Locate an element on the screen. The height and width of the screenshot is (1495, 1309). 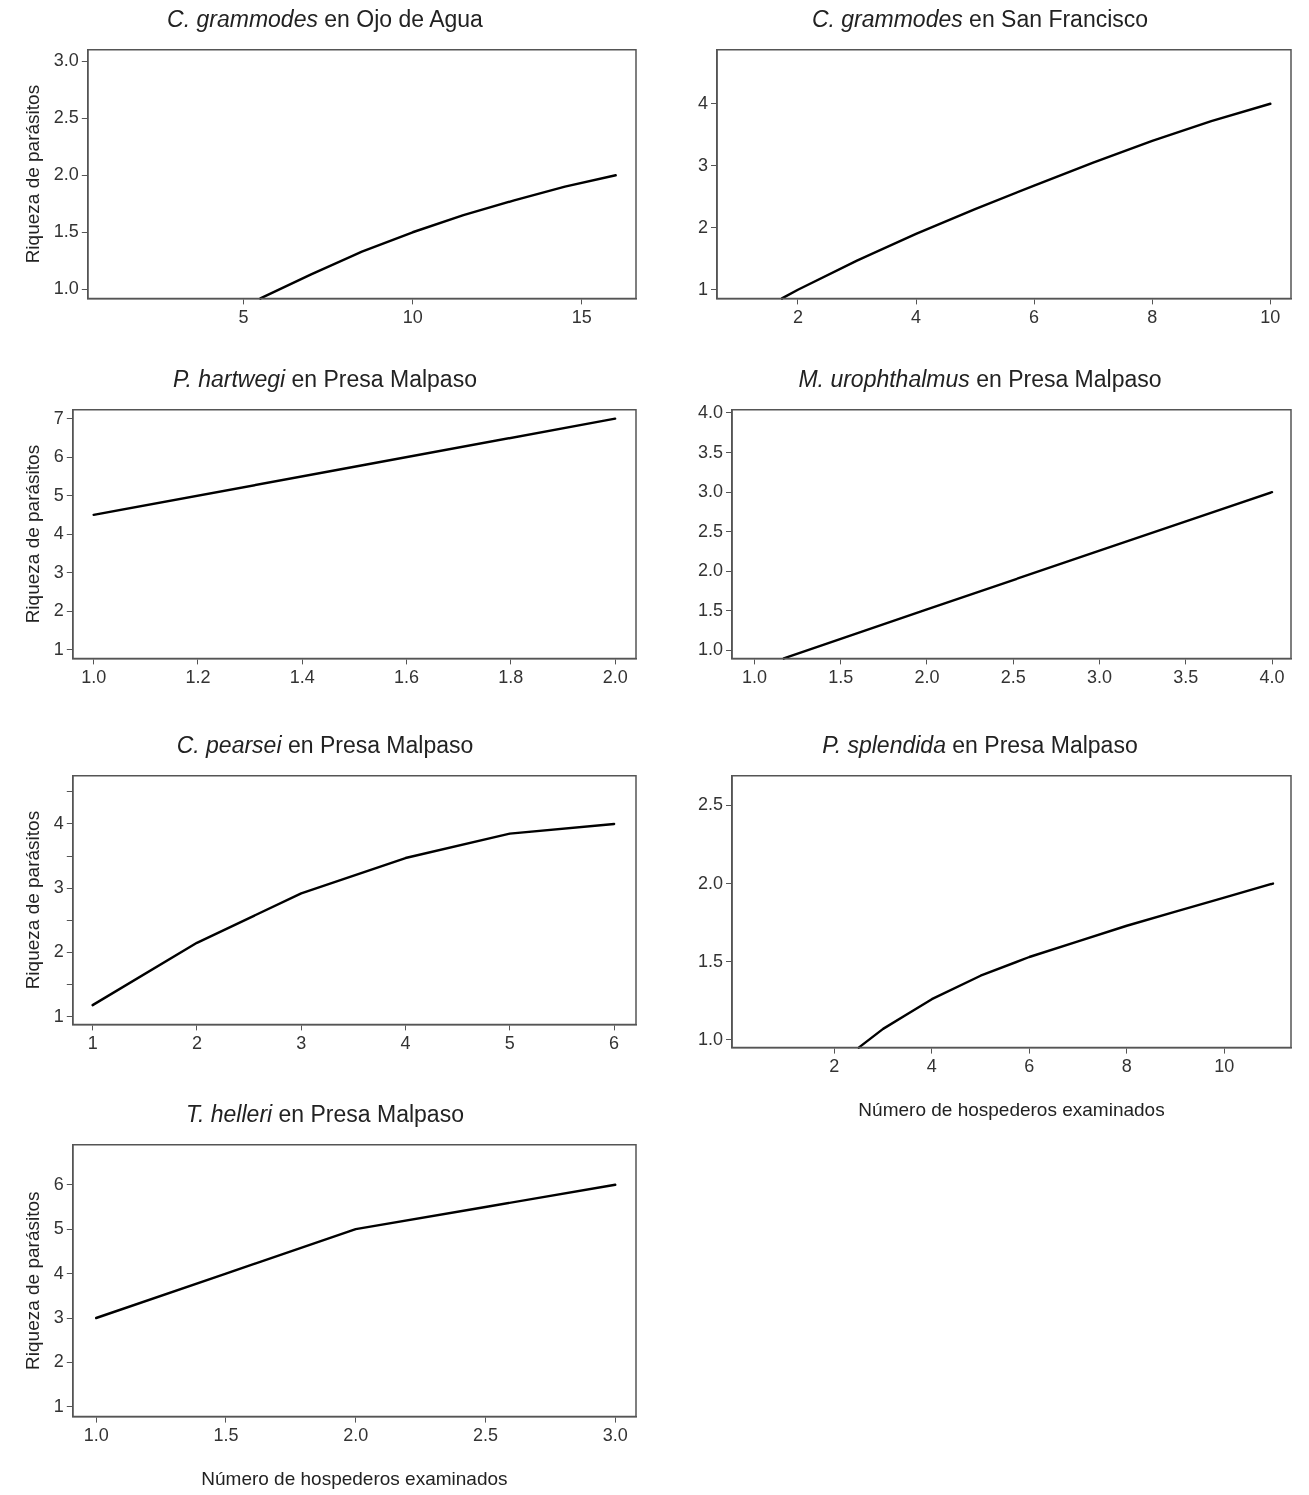
x-tick-label: 4.0 is located at coordinates (1272, 677).